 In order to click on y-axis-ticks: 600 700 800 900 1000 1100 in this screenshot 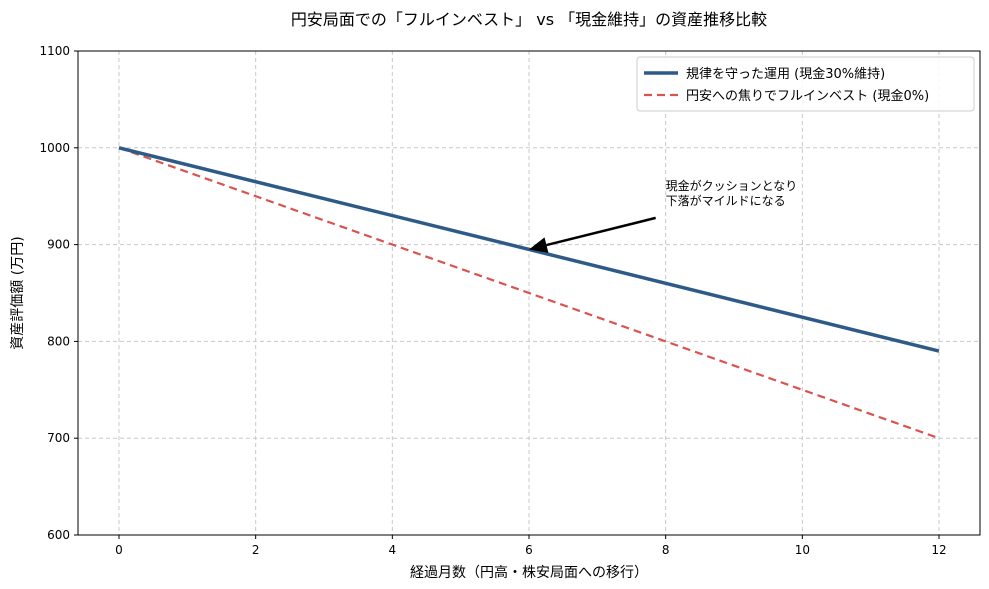, I will do `click(58, 293)`.